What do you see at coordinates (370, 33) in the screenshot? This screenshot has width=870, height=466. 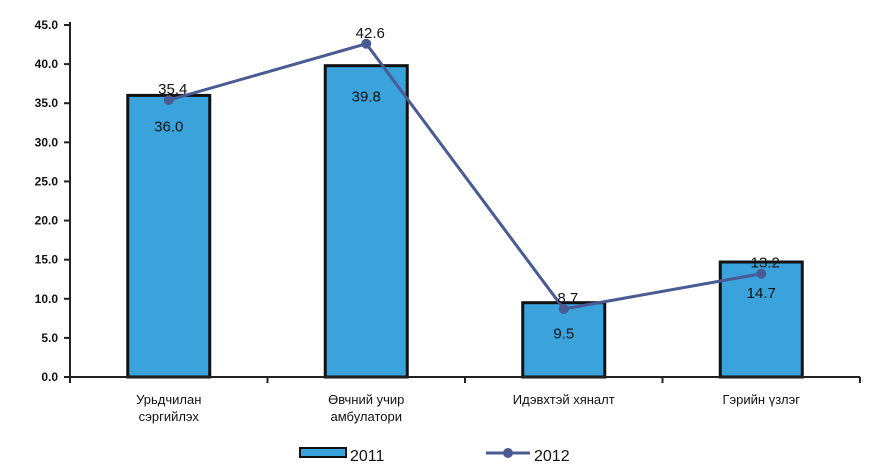 I see `data-label-2012: 42.6` at bounding box center [370, 33].